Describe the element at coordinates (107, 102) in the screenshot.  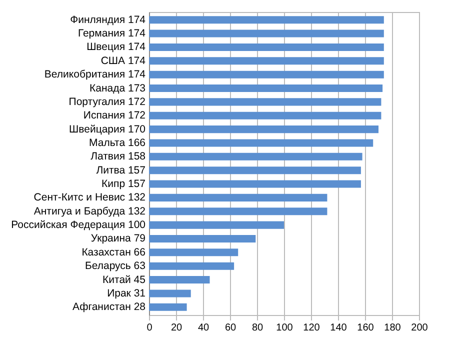
I see `y-tick-label: Португалия 172` at that location.